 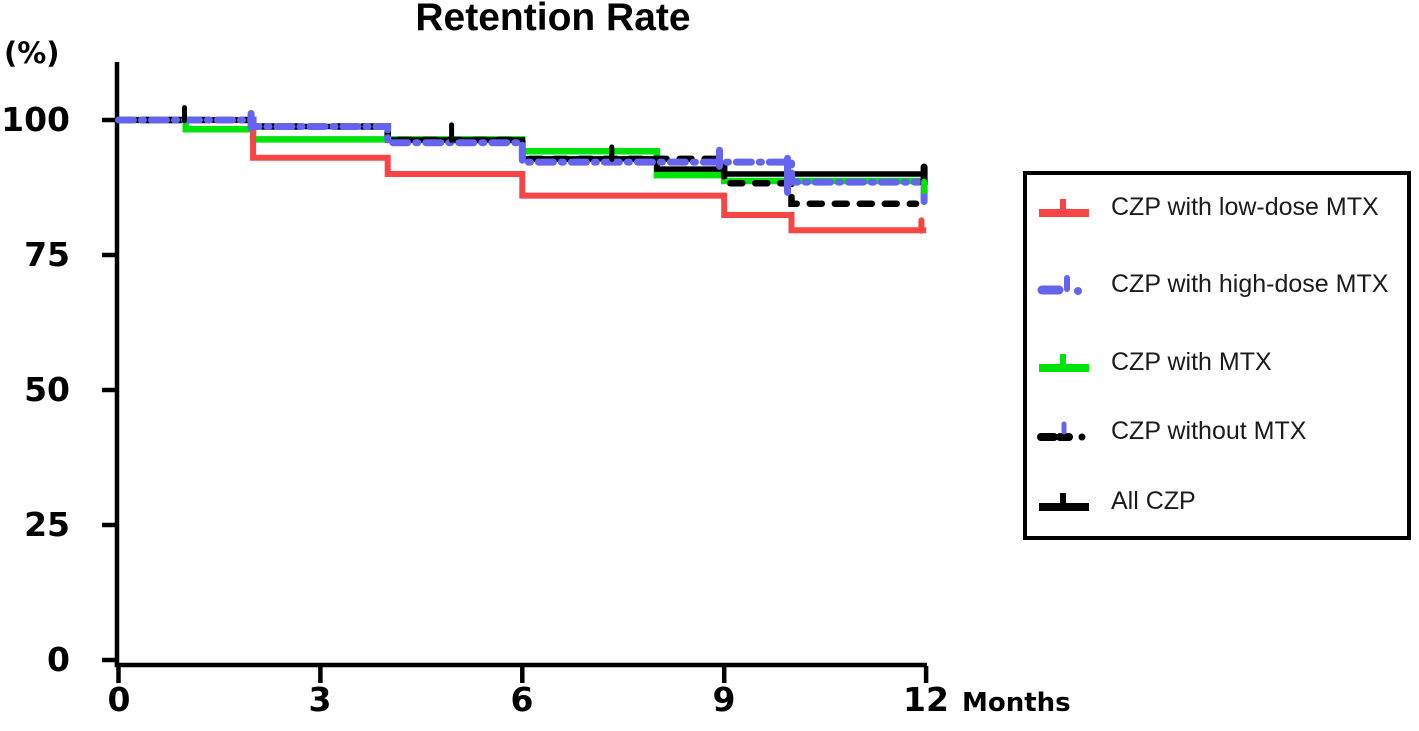 What do you see at coordinates (58, 659) in the screenshot?
I see `y-tick-label: 0` at bounding box center [58, 659].